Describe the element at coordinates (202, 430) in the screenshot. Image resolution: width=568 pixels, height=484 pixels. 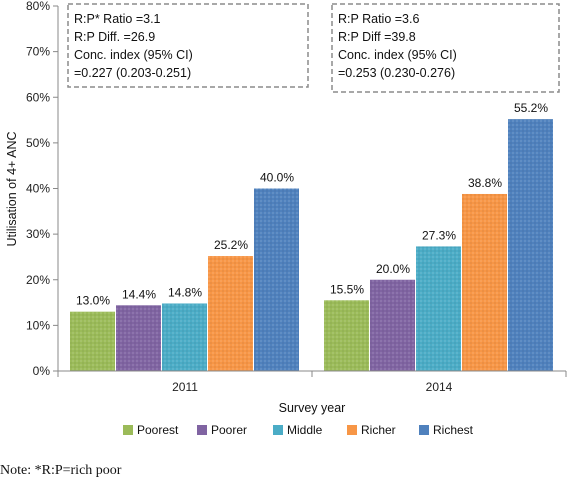
I see `legend-swatch-poorer` at that location.